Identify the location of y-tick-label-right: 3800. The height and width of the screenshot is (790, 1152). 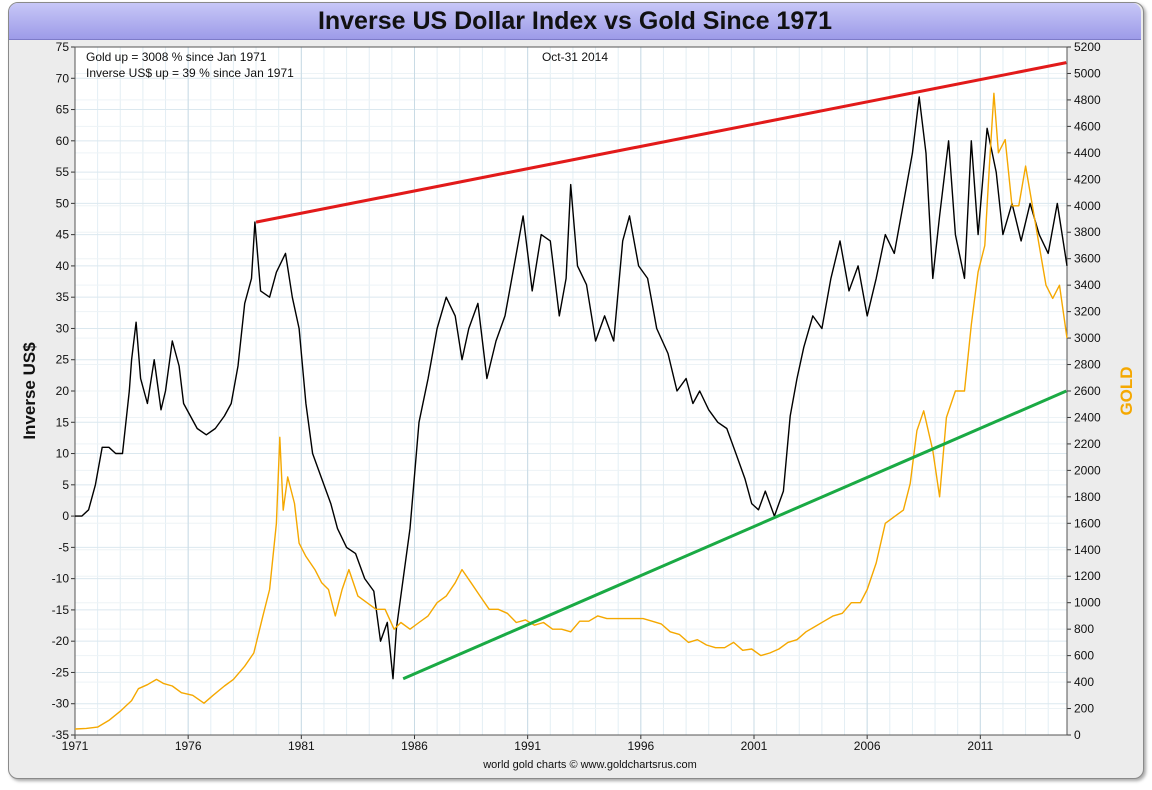
(1087, 232).